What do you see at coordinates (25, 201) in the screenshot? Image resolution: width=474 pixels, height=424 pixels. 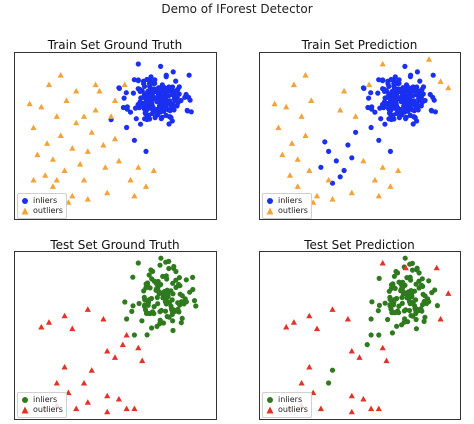 I see `legend-marker-circle` at bounding box center [25, 201].